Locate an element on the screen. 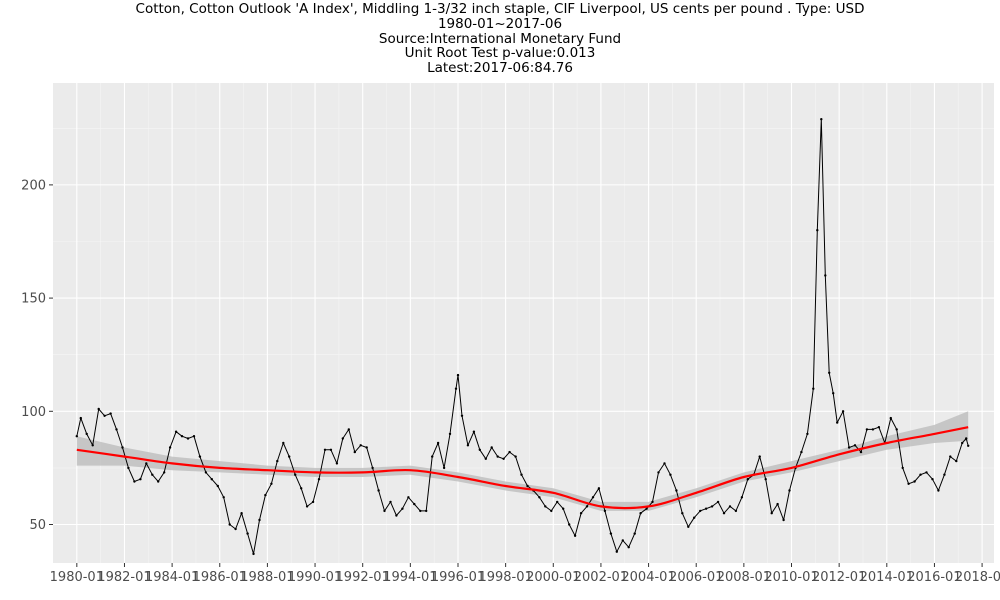  x-tick-label: 2014-01 is located at coordinates (887, 577).